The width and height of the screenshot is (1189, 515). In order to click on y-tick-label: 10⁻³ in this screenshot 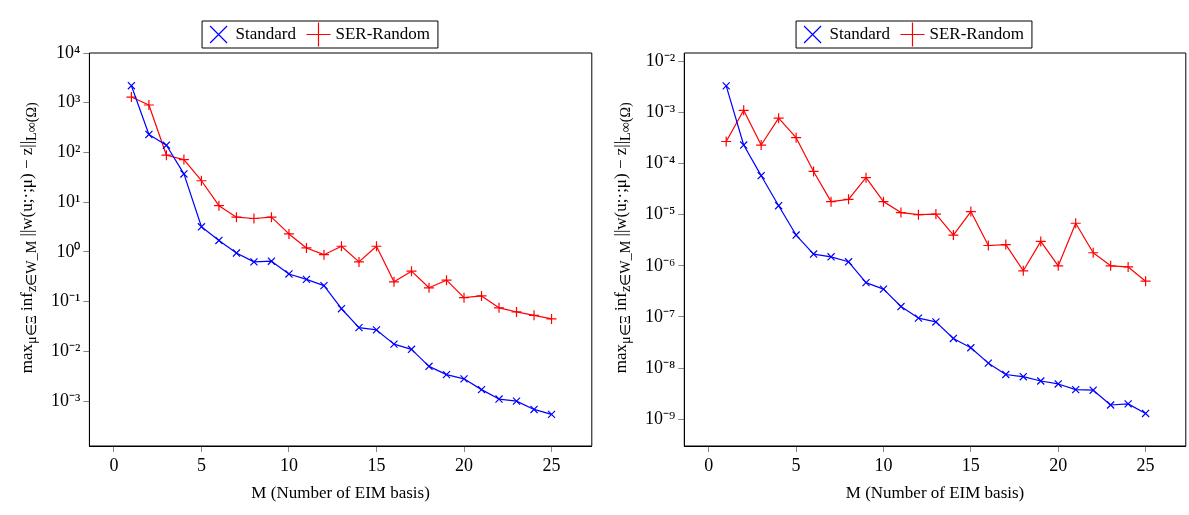, I will do `click(65, 399)`.